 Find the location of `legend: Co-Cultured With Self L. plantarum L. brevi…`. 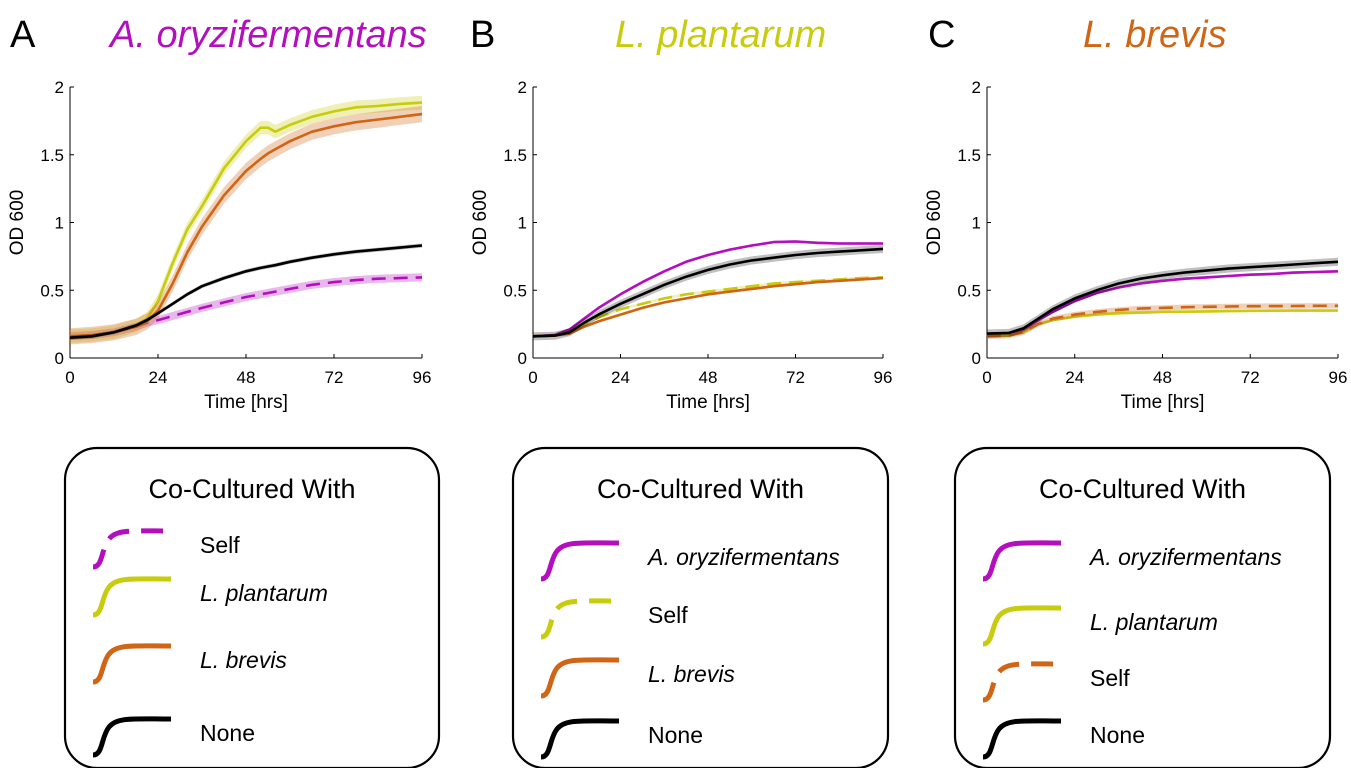

legend: Co-Cultured With Self L. plantarum L. brevi… is located at coordinates (252, 607).